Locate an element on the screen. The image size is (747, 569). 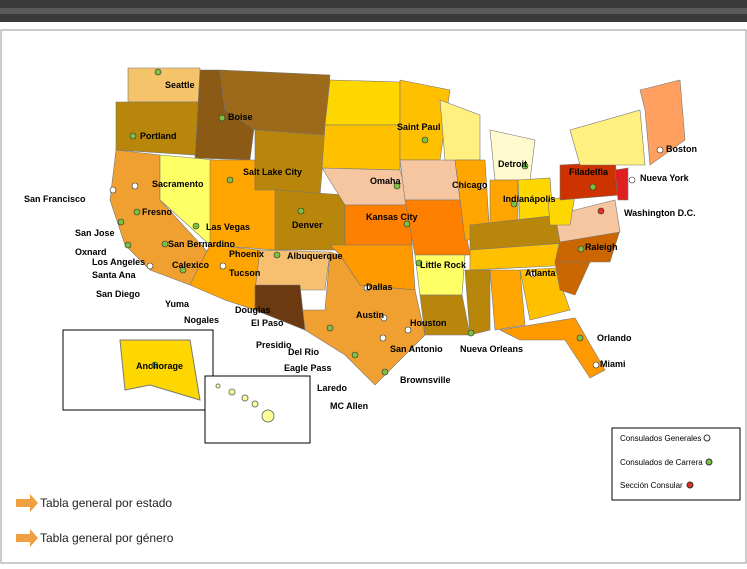
city-label: Los Angeles is located at coordinates (118, 262).